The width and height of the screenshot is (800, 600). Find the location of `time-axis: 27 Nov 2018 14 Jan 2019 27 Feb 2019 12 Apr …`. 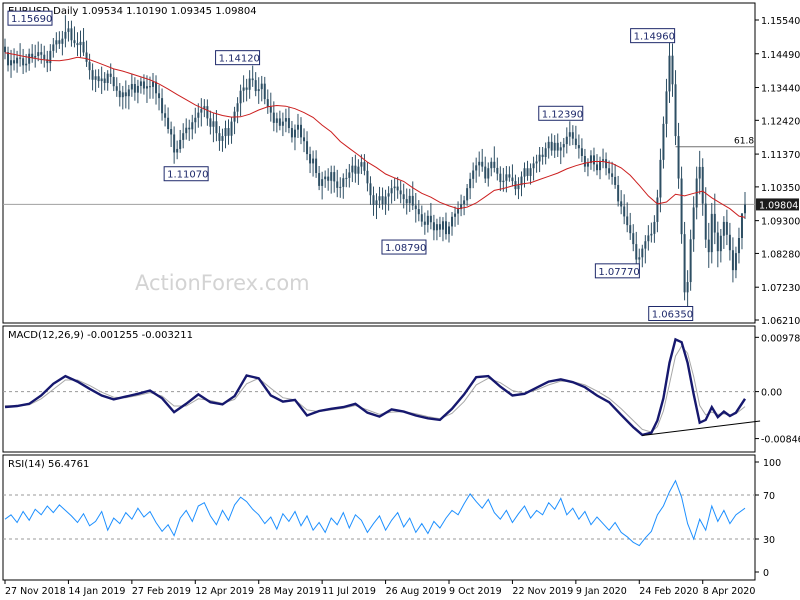

time-axis: 27 Nov 2018 14 Jan 2019 27 Feb 2019 12 Apr … is located at coordinates (380, 588).